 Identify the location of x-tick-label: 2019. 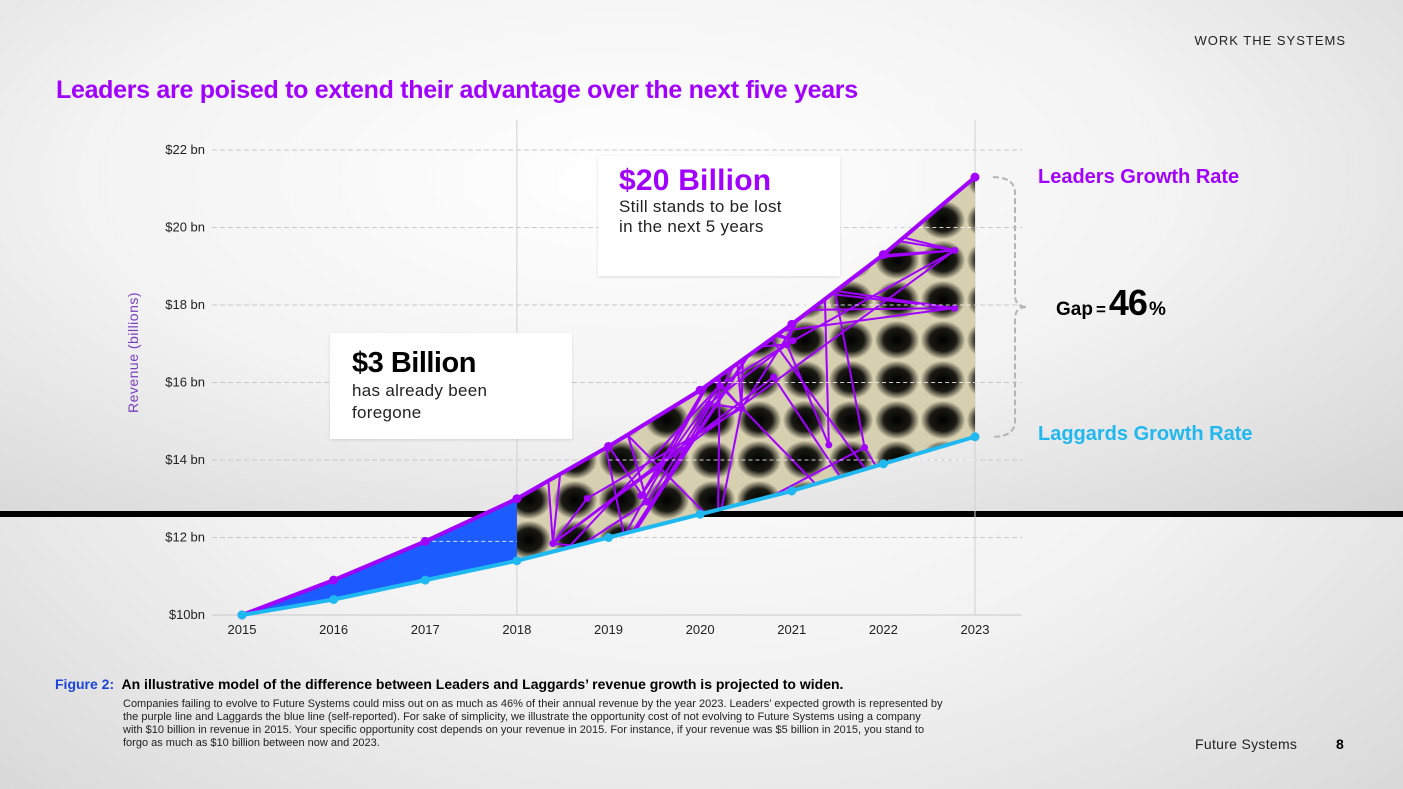
(608, 629).